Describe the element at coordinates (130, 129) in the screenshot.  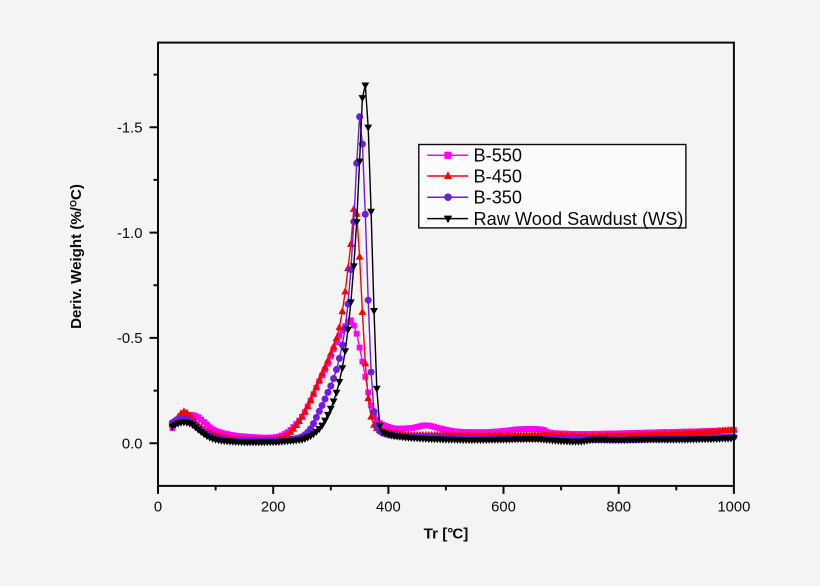
I see `svg-text: -1.5` at that location.